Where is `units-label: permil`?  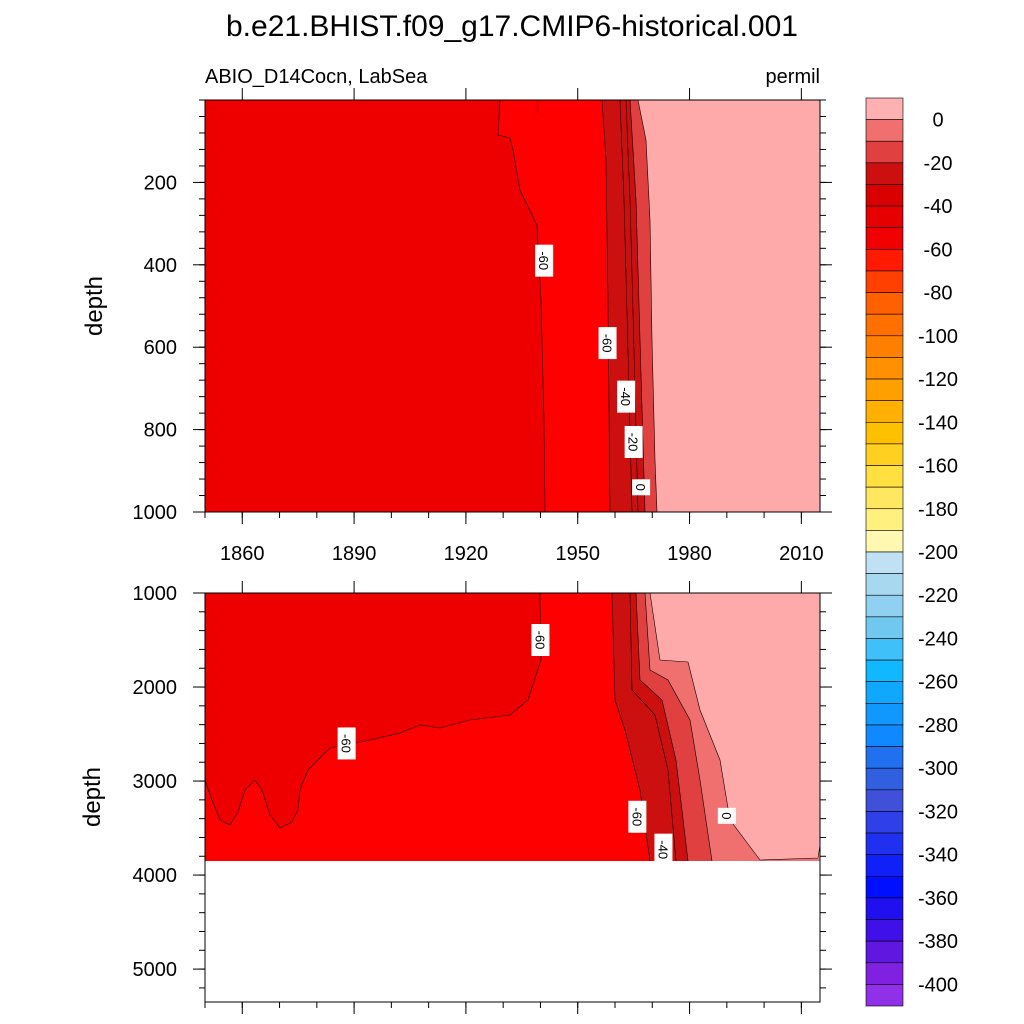
units-label: permil is located at coordinates (793, 77).